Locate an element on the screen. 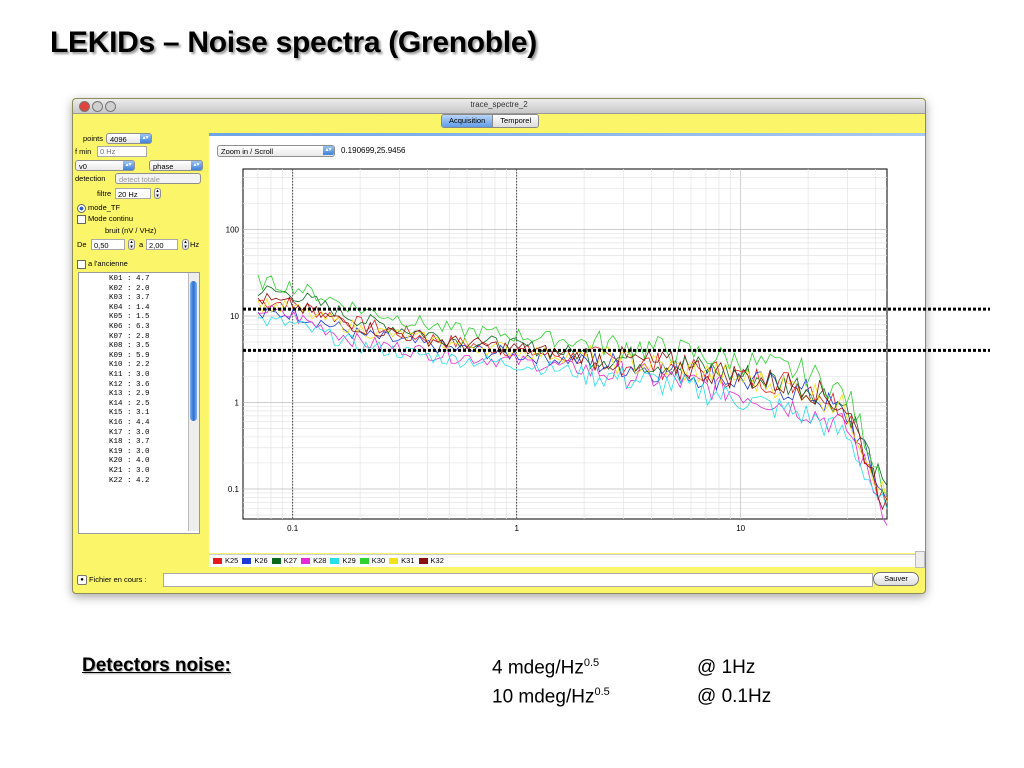 Image resolution: width=1024 pixels, height=768 pixels. list-item: K10 : 2.2 is located at coordinates (129, 366).